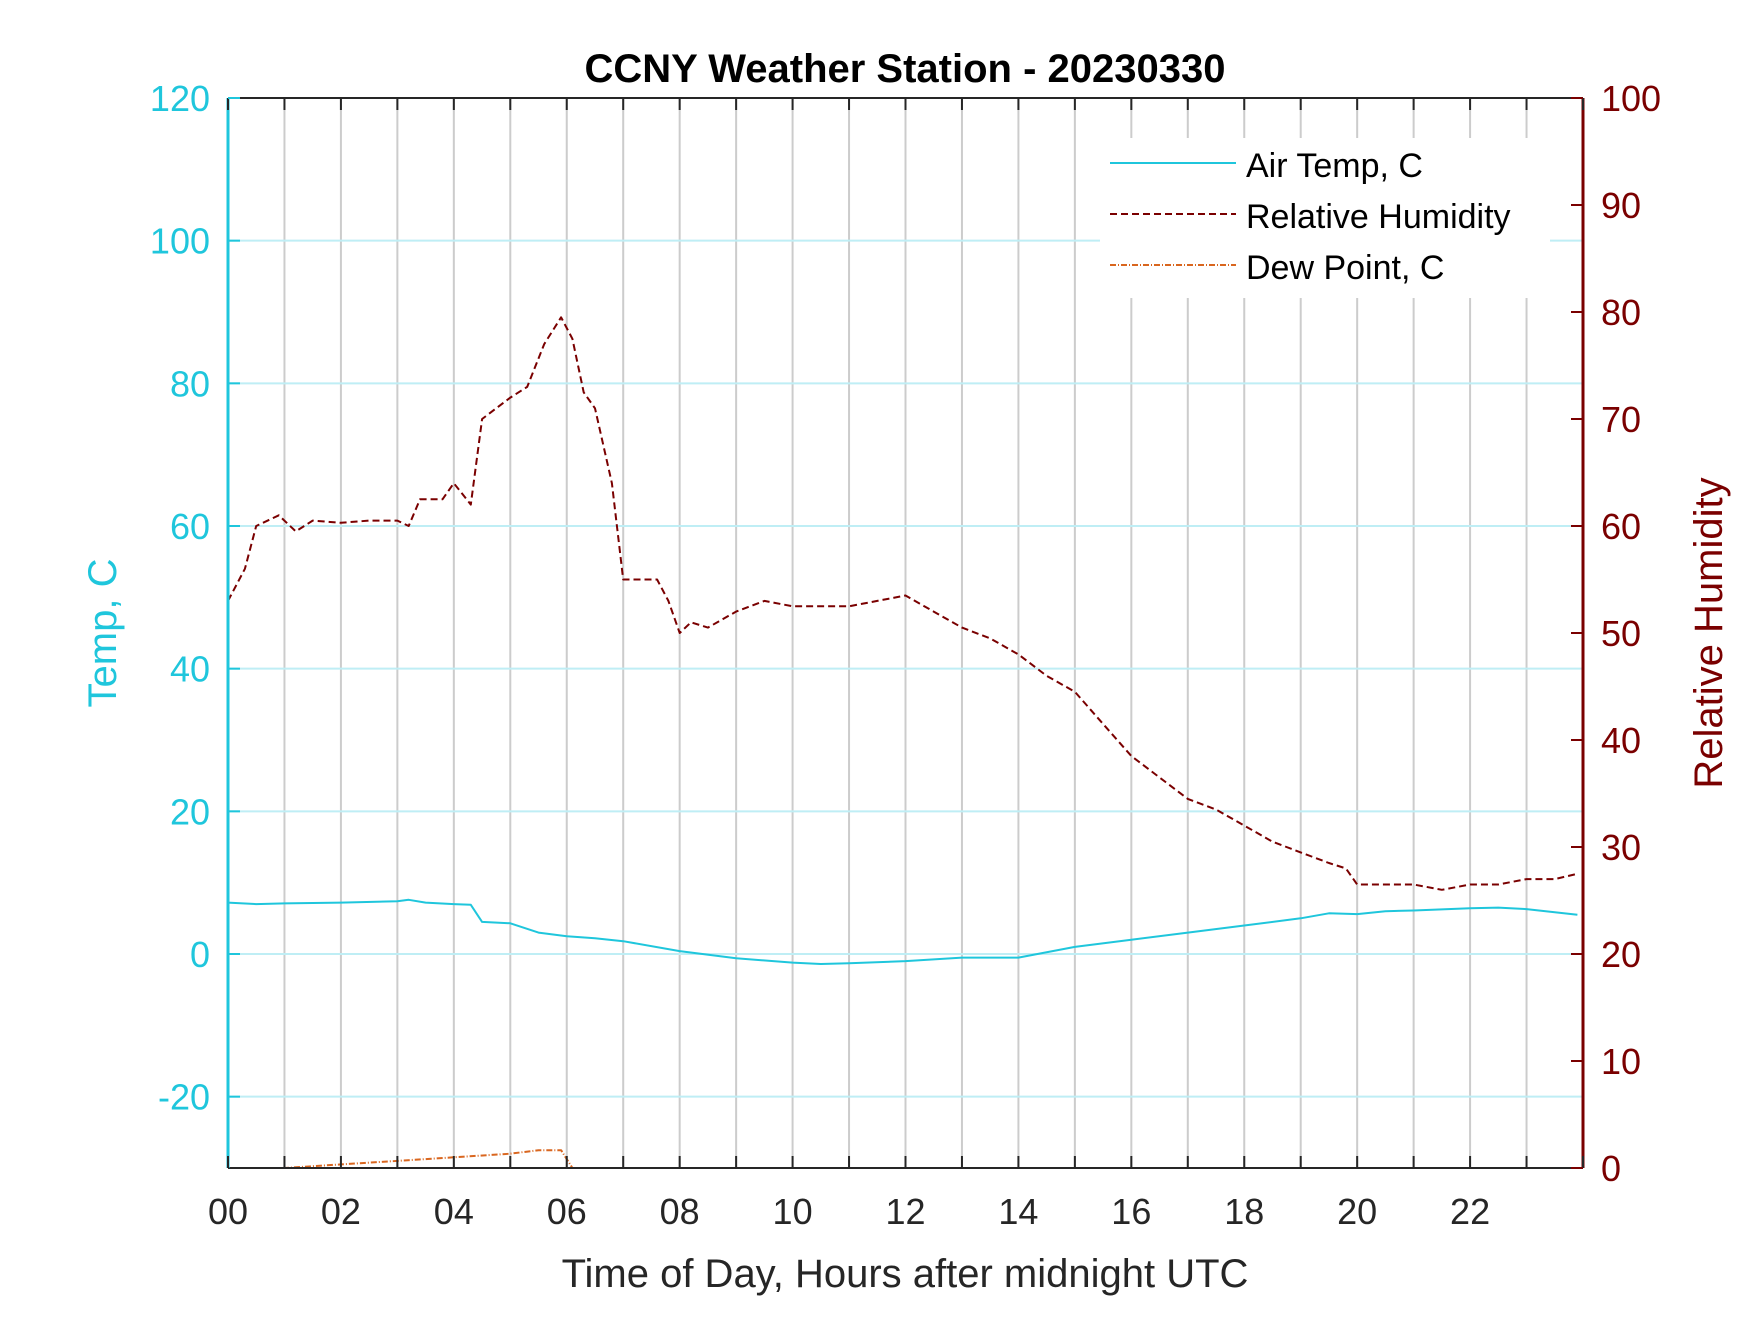 This screenshot has height=1318, width=1750. I want to click on y-tick-label-left: 100, so click(180, 241).